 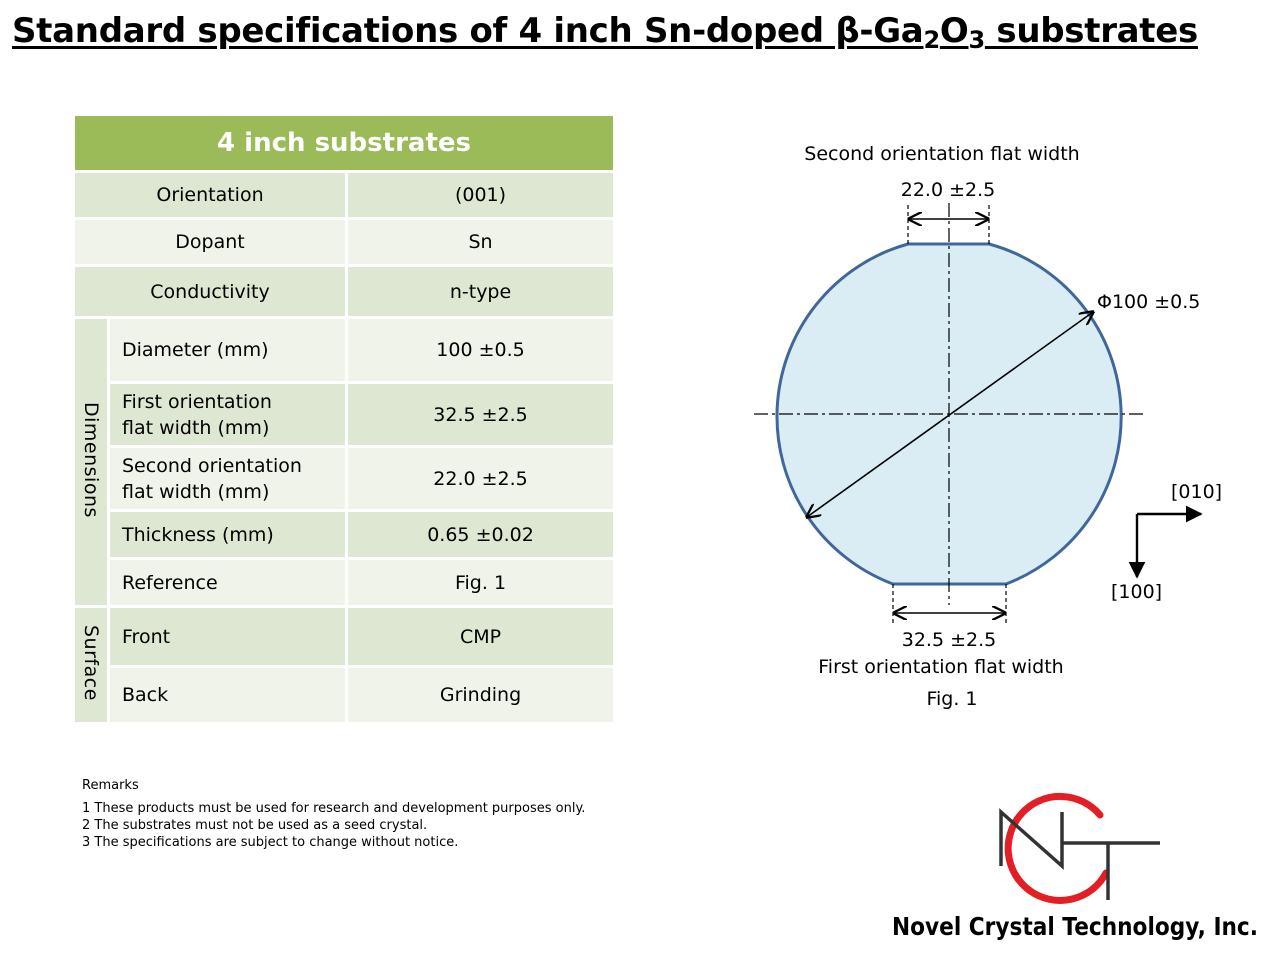 What do you see at coordinates (227, 414) in the screenshot?
I see `first-flat-label: First orientation flat width (mm)` at bounding box center [227, 414].